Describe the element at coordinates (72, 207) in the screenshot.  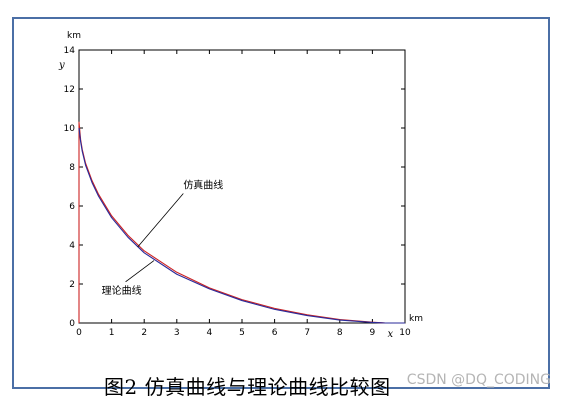
I see `y-tick-label: 6` at that location.